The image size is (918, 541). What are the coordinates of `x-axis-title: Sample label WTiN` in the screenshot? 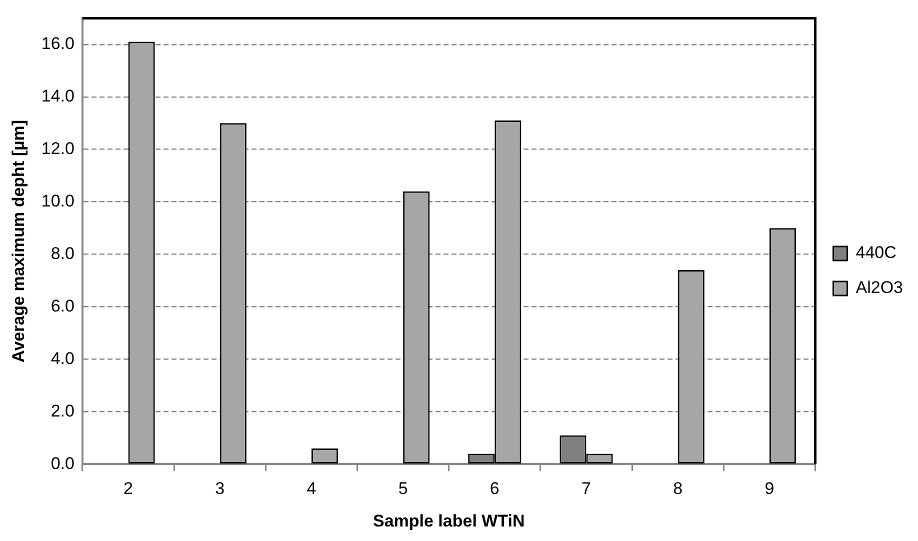 It's located at (448, 520).